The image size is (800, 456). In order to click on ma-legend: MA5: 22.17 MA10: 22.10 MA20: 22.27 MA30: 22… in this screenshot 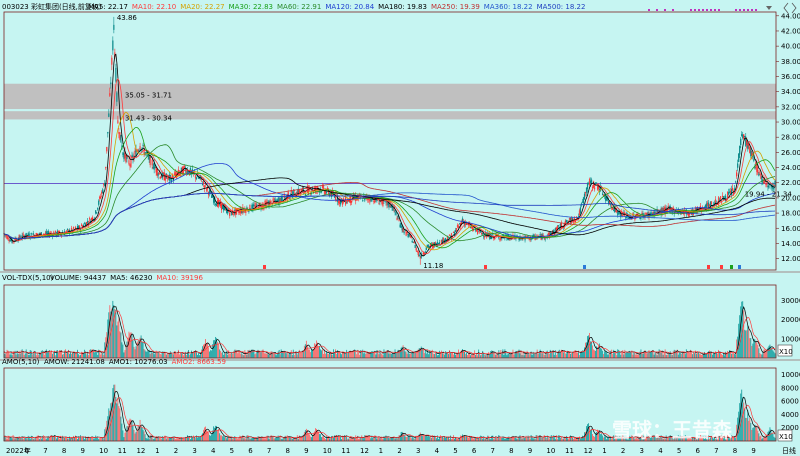, I will do `click(336, 7)`.